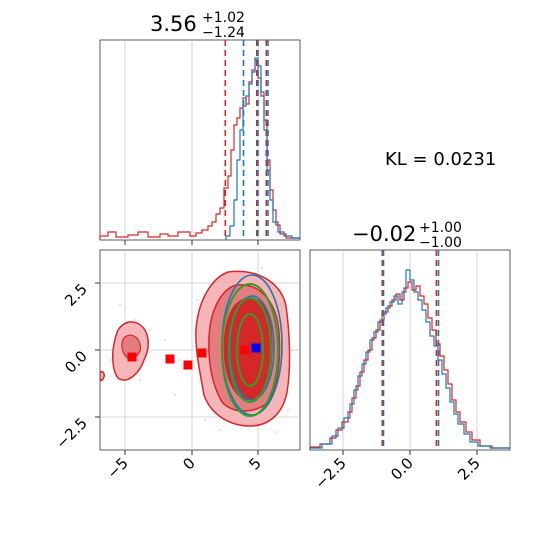  I want to click on red-contour-edge, so click(102, 376).